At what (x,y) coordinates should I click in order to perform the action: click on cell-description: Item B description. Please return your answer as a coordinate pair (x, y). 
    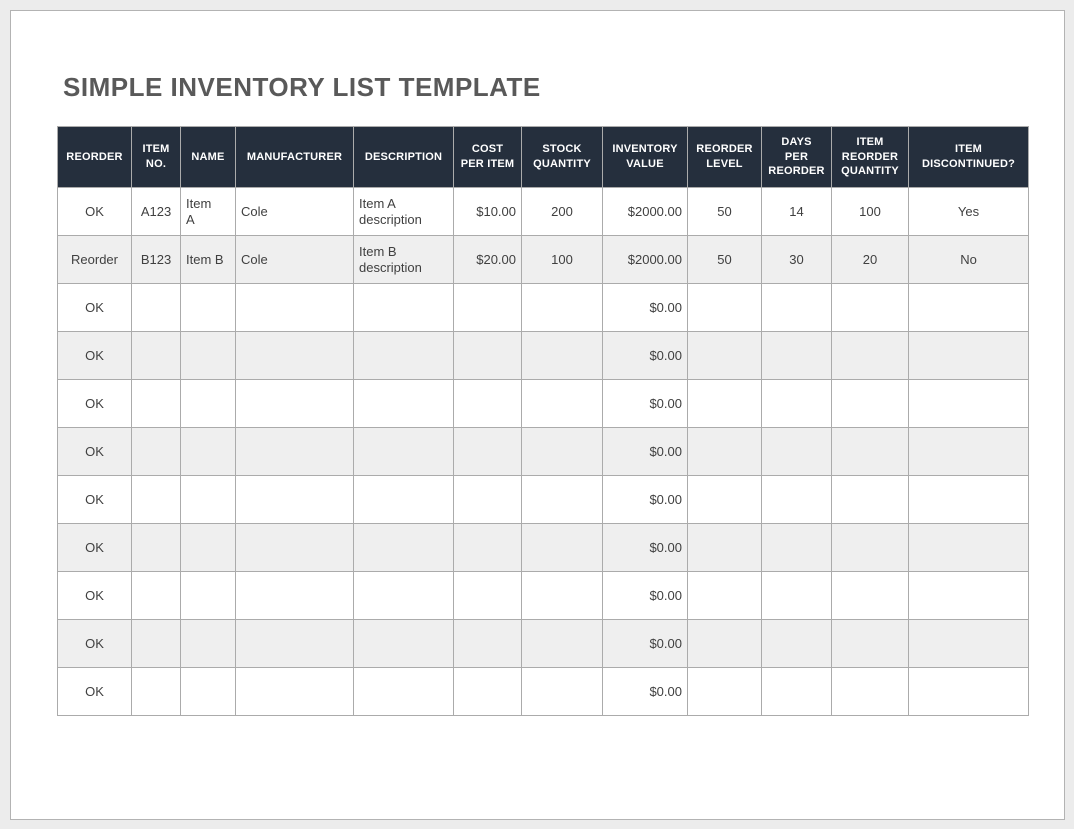
    Looking at the image, I should click on (403, 259).